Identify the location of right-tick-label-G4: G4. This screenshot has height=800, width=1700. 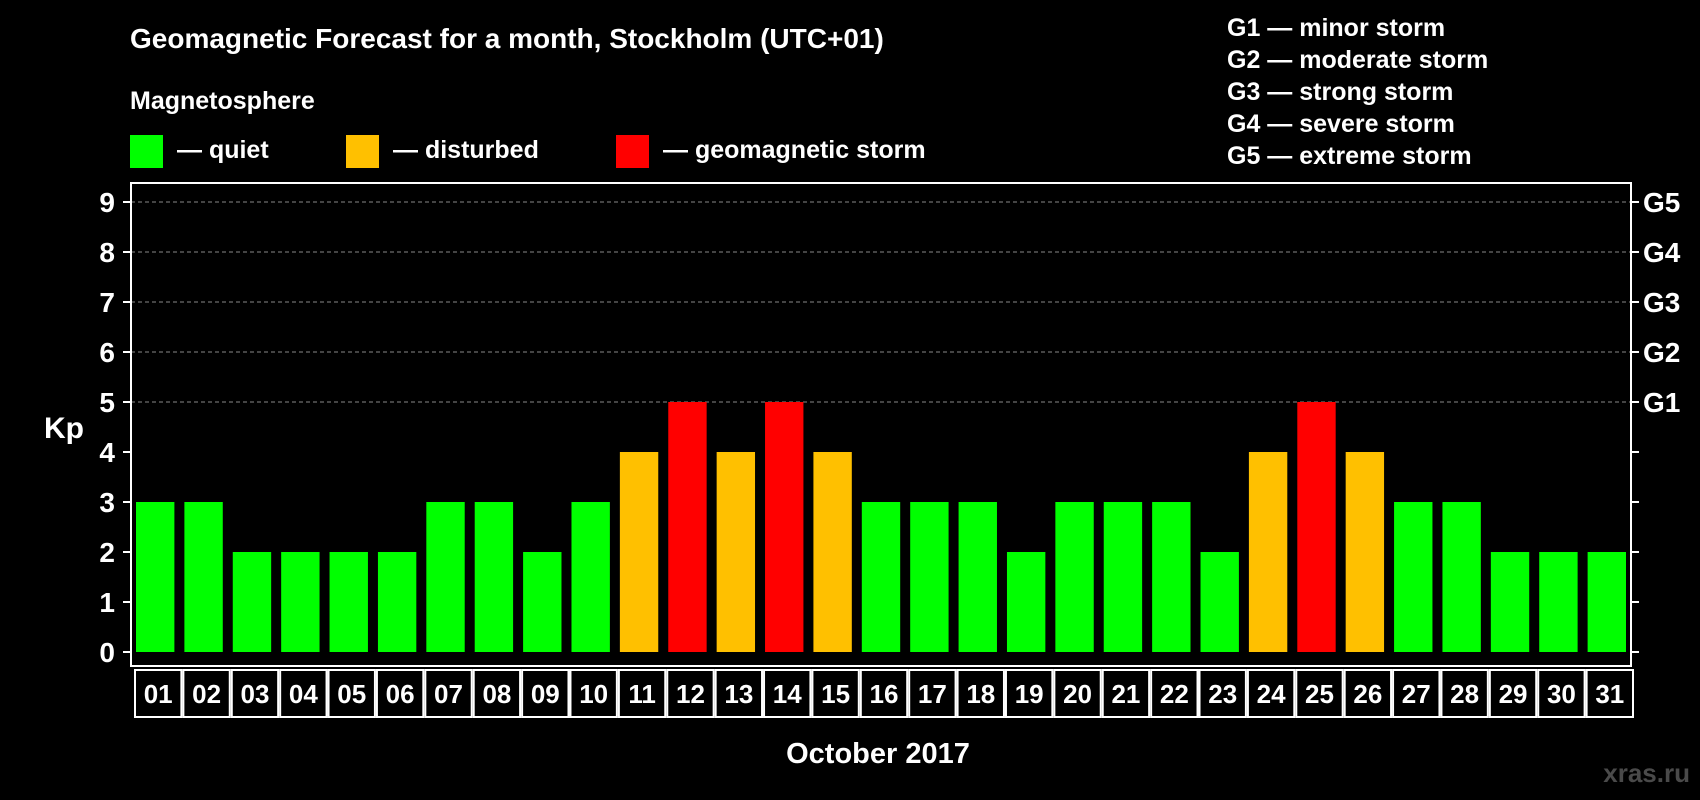
(1662, 252).